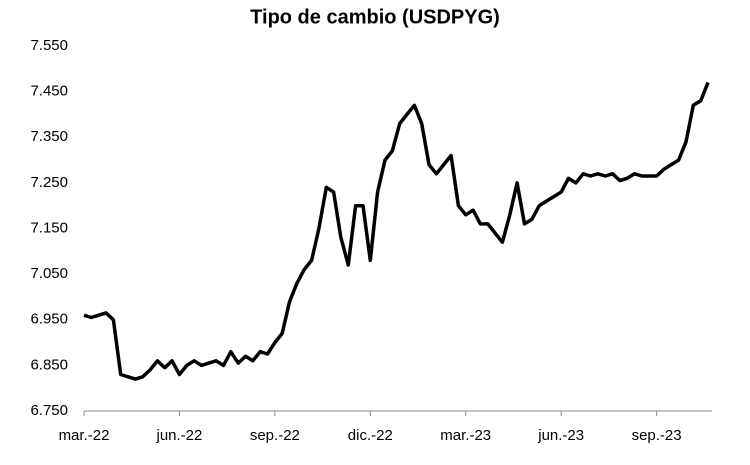 The width and height of the screenshot is (750, 465). Describe the element at coordinates (49, 319) in the screenshot. I see `y-tick-label: 6.950` at that location.